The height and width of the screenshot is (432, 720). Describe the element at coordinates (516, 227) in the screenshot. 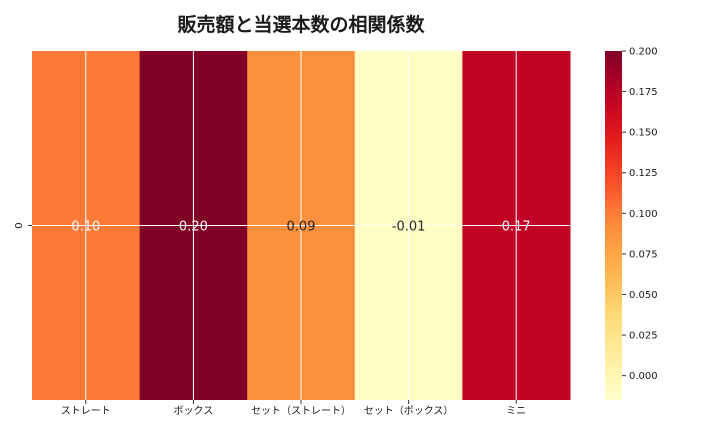

I see `cell-value-label: 0.17` at that location.